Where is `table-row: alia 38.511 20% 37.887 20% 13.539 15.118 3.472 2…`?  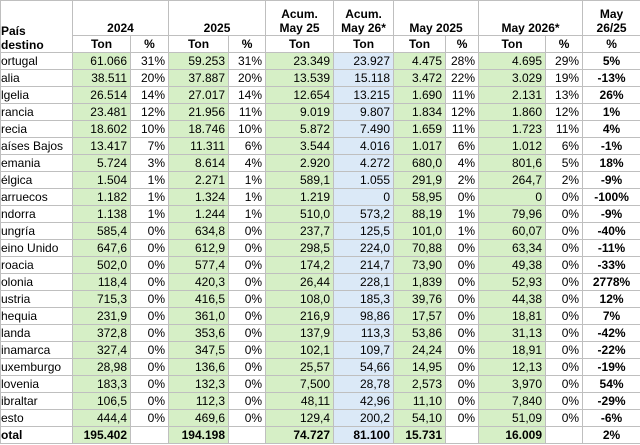
table-row: alia 38.511 20% 37.887 20% 13.539 15.118 3.472 2… is located at coordinates (320, 78).